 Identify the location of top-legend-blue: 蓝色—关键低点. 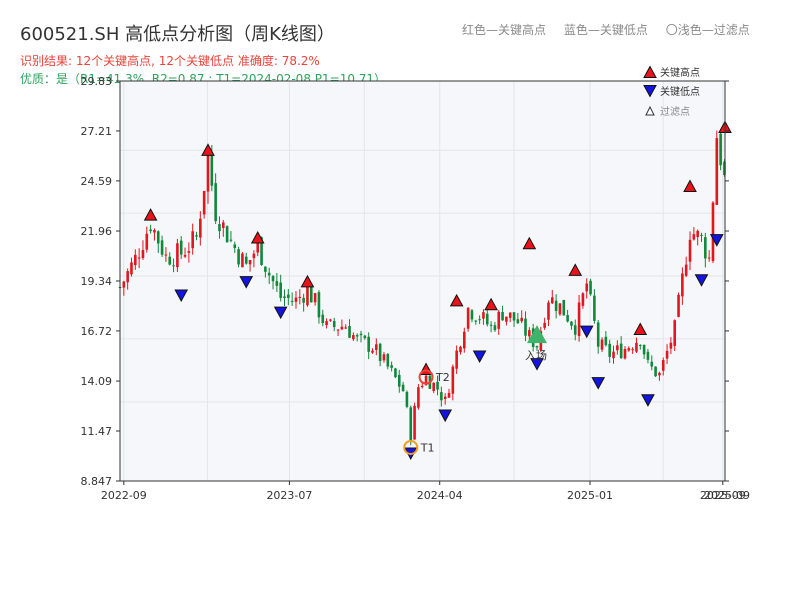
(605, 30).